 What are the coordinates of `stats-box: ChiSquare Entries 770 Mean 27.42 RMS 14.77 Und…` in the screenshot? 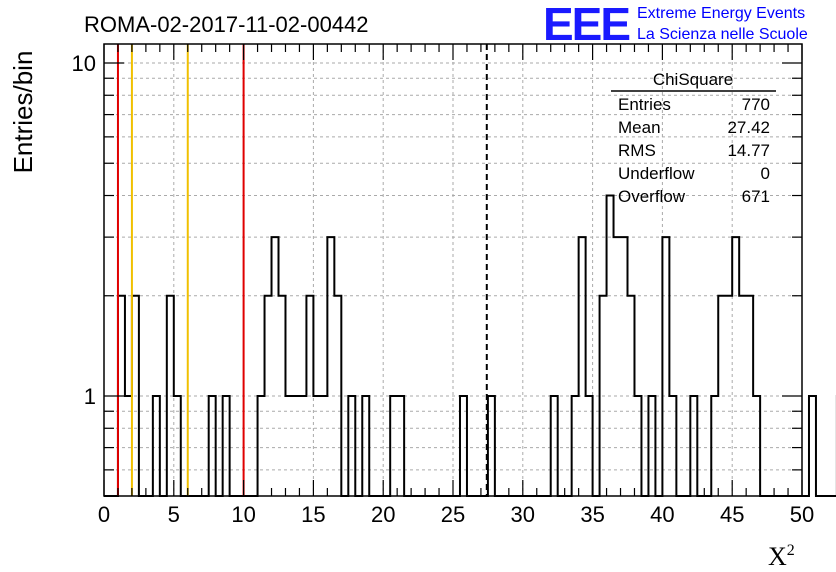 It's located at (693, 138).